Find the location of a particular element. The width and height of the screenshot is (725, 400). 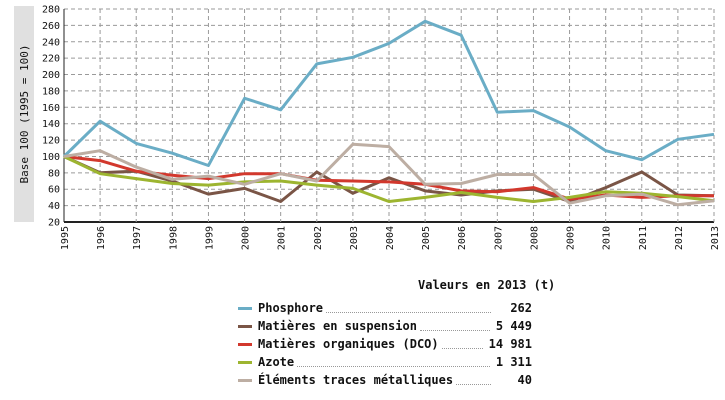

x-tick-label: 1997 is located at coordinates (137, 238).